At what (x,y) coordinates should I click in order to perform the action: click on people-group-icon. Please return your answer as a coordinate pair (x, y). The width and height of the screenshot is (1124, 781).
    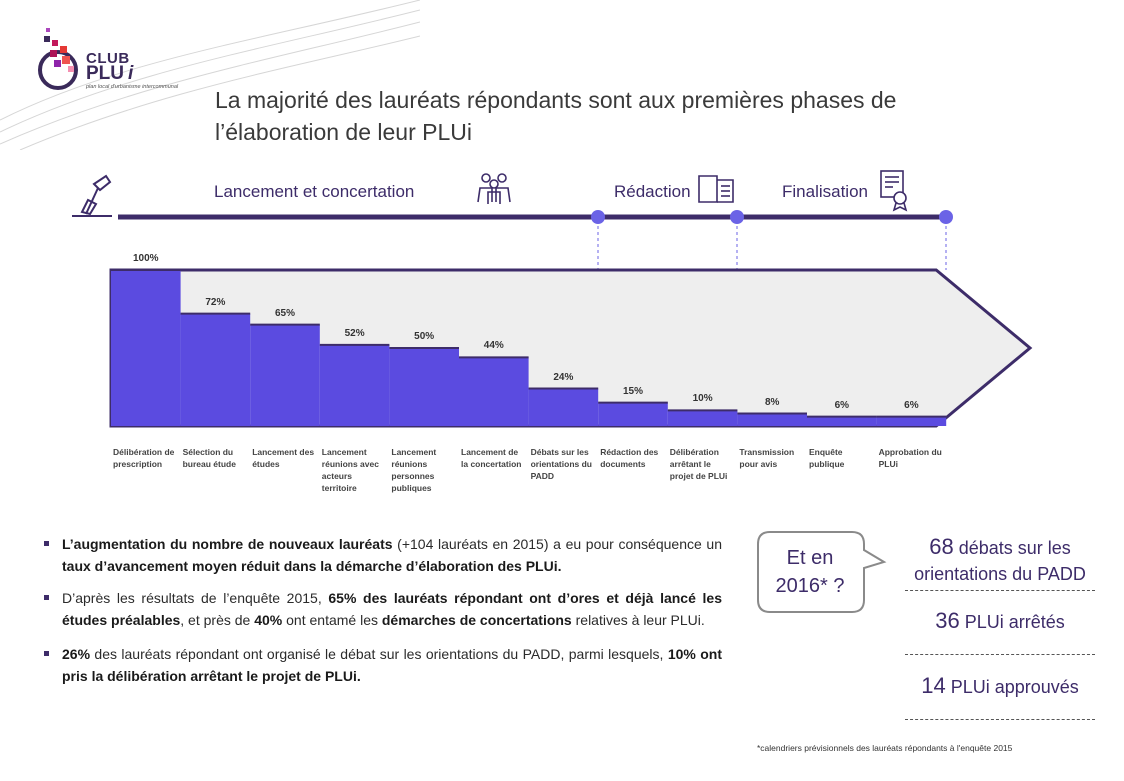
    Looking at the image, I should click on (494, 188).